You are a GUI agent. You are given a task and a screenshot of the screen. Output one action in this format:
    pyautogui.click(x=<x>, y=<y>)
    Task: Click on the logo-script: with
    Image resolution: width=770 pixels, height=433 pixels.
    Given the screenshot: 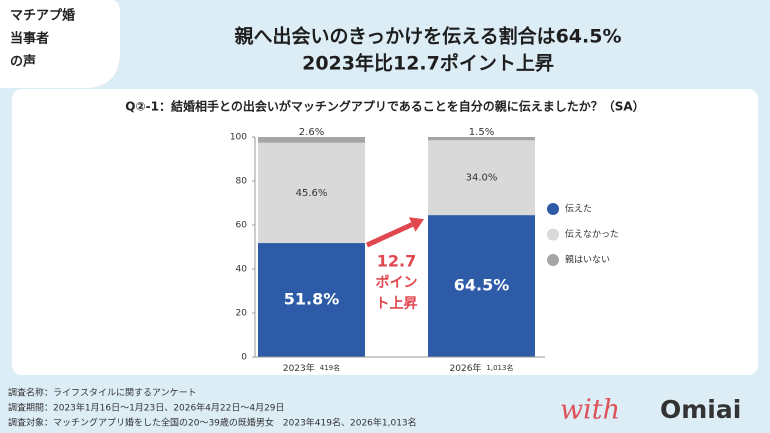 What is the action you would take?
    pyautogui.click(x=590, y=410)
    